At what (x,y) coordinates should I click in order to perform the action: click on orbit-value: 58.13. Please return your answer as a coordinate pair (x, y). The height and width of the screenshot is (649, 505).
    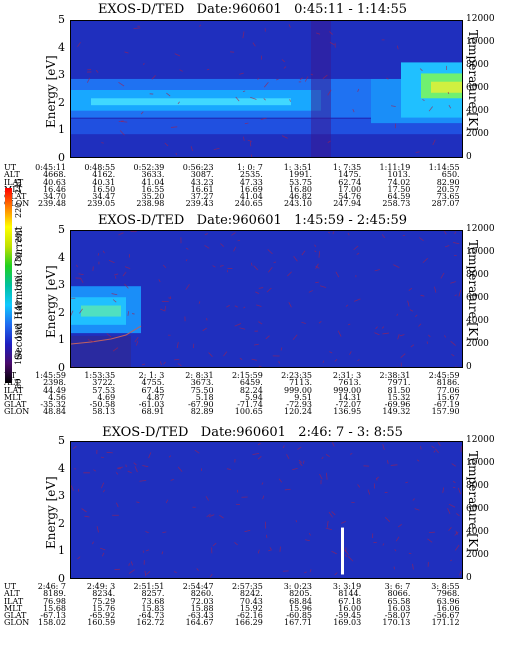
    Looking at the image, I should click on (104, 412).